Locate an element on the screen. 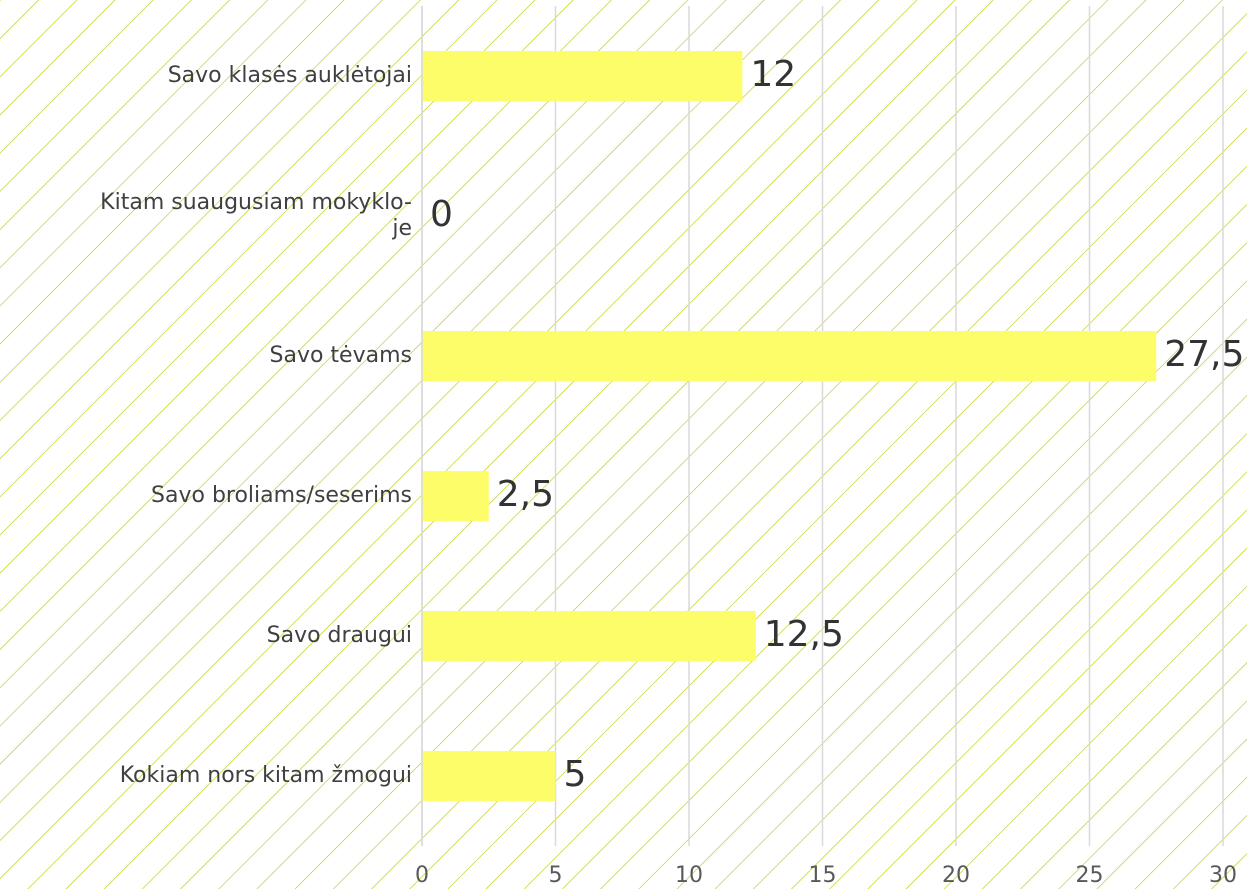  y-tick-label: Kitam suaugusiam mokyklo-je is located at coordinates (256, 215).